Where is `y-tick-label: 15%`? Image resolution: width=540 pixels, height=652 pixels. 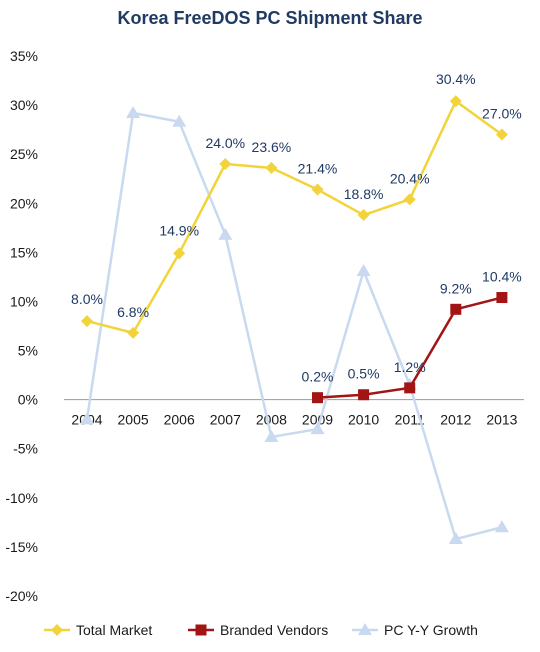
y-tick-label: 15% is located at coordinates (24, 252).